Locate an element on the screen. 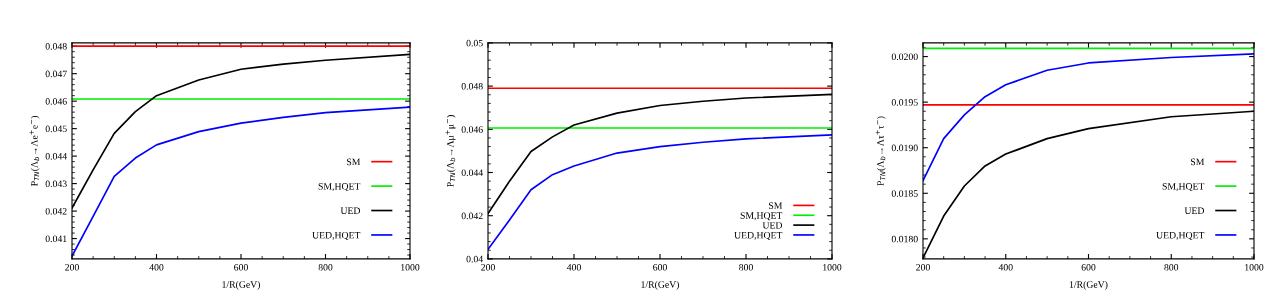 The image size is (1271, 300). y-tick-label: 0.041 is located at coordinates (56, 239).